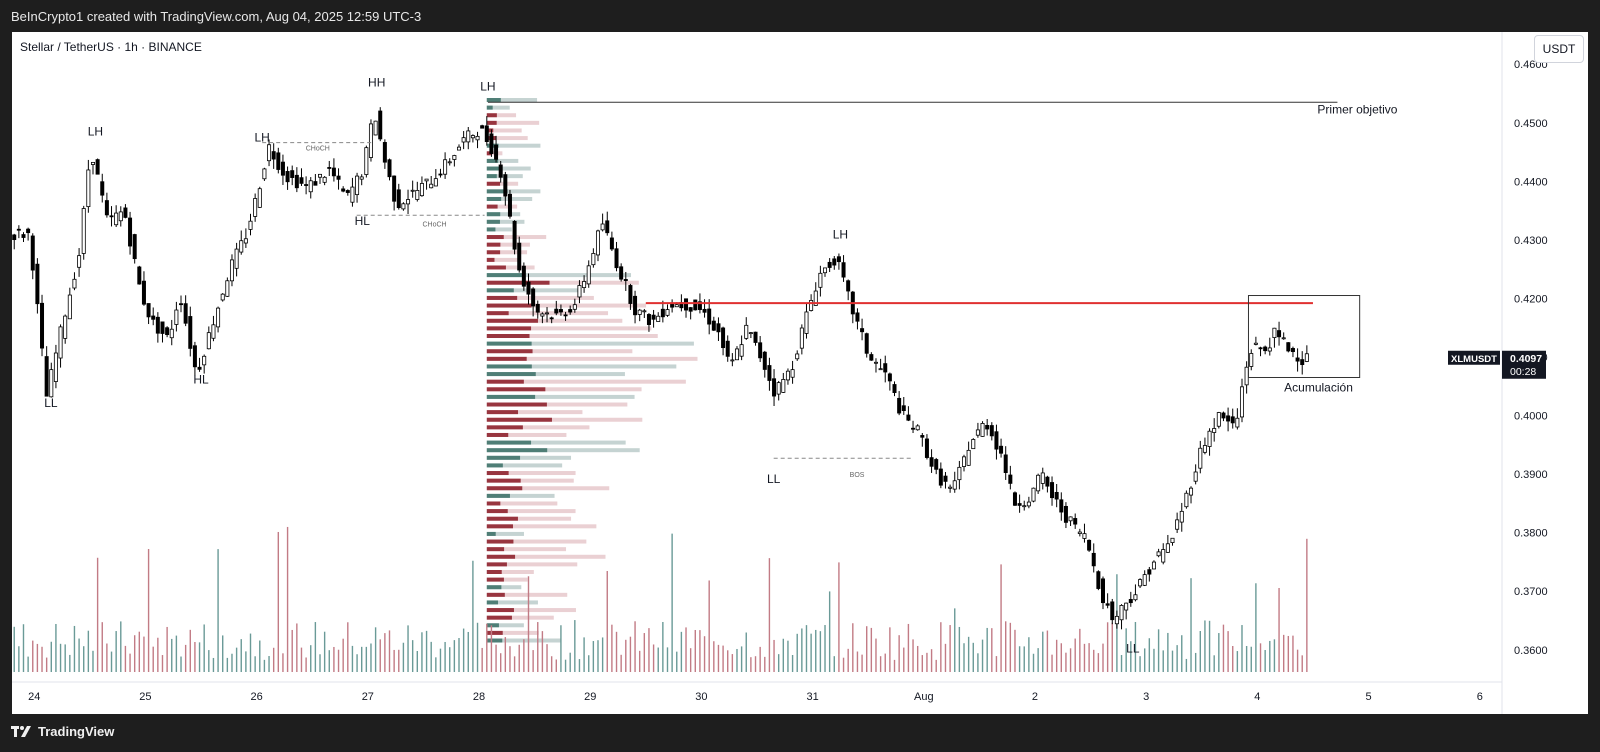 The width and height of the screenshot is (1600, 752). I want to click on tradingview-logo: TradingView, so click(62, 731).